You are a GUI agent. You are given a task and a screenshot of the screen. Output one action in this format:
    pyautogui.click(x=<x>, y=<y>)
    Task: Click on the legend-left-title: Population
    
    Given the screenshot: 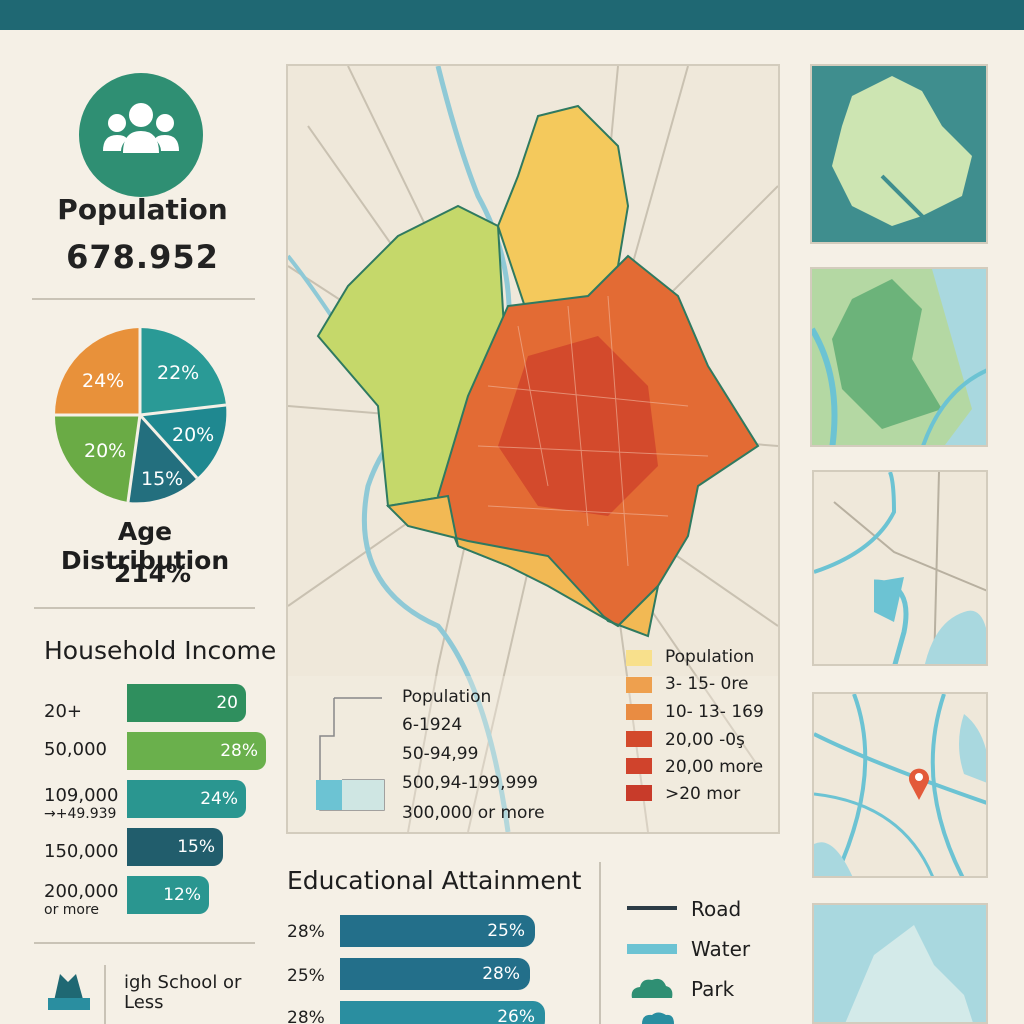 What is the action you would take?
    pyautogui.click(x=447, y=697)
    